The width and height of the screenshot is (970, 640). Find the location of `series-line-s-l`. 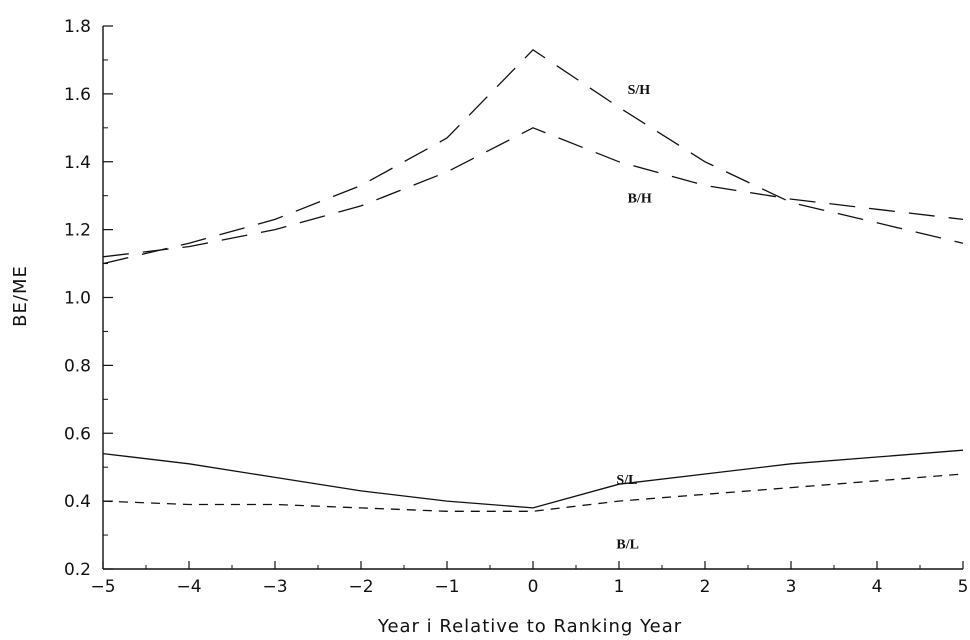

series-line-s-l is located at coordinates (533, 479).